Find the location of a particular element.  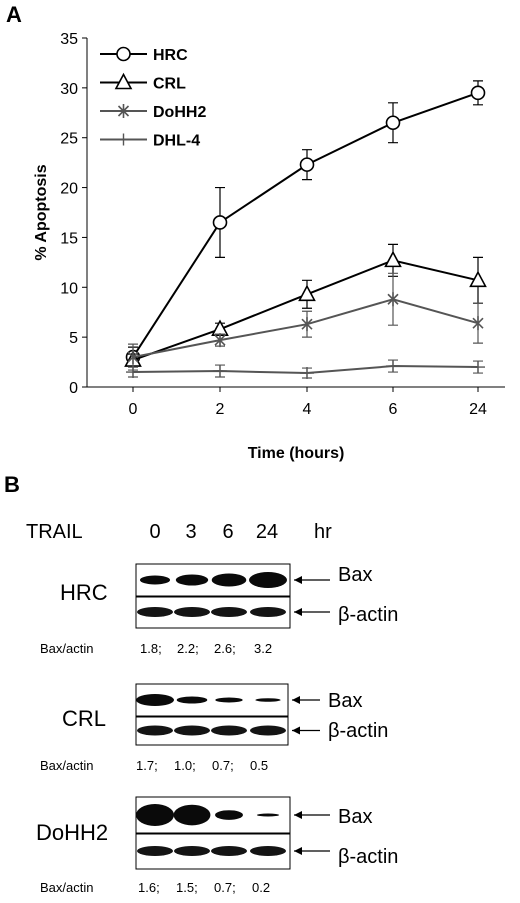

lane-label-6h: 6 is located at coordinates (228, 532).